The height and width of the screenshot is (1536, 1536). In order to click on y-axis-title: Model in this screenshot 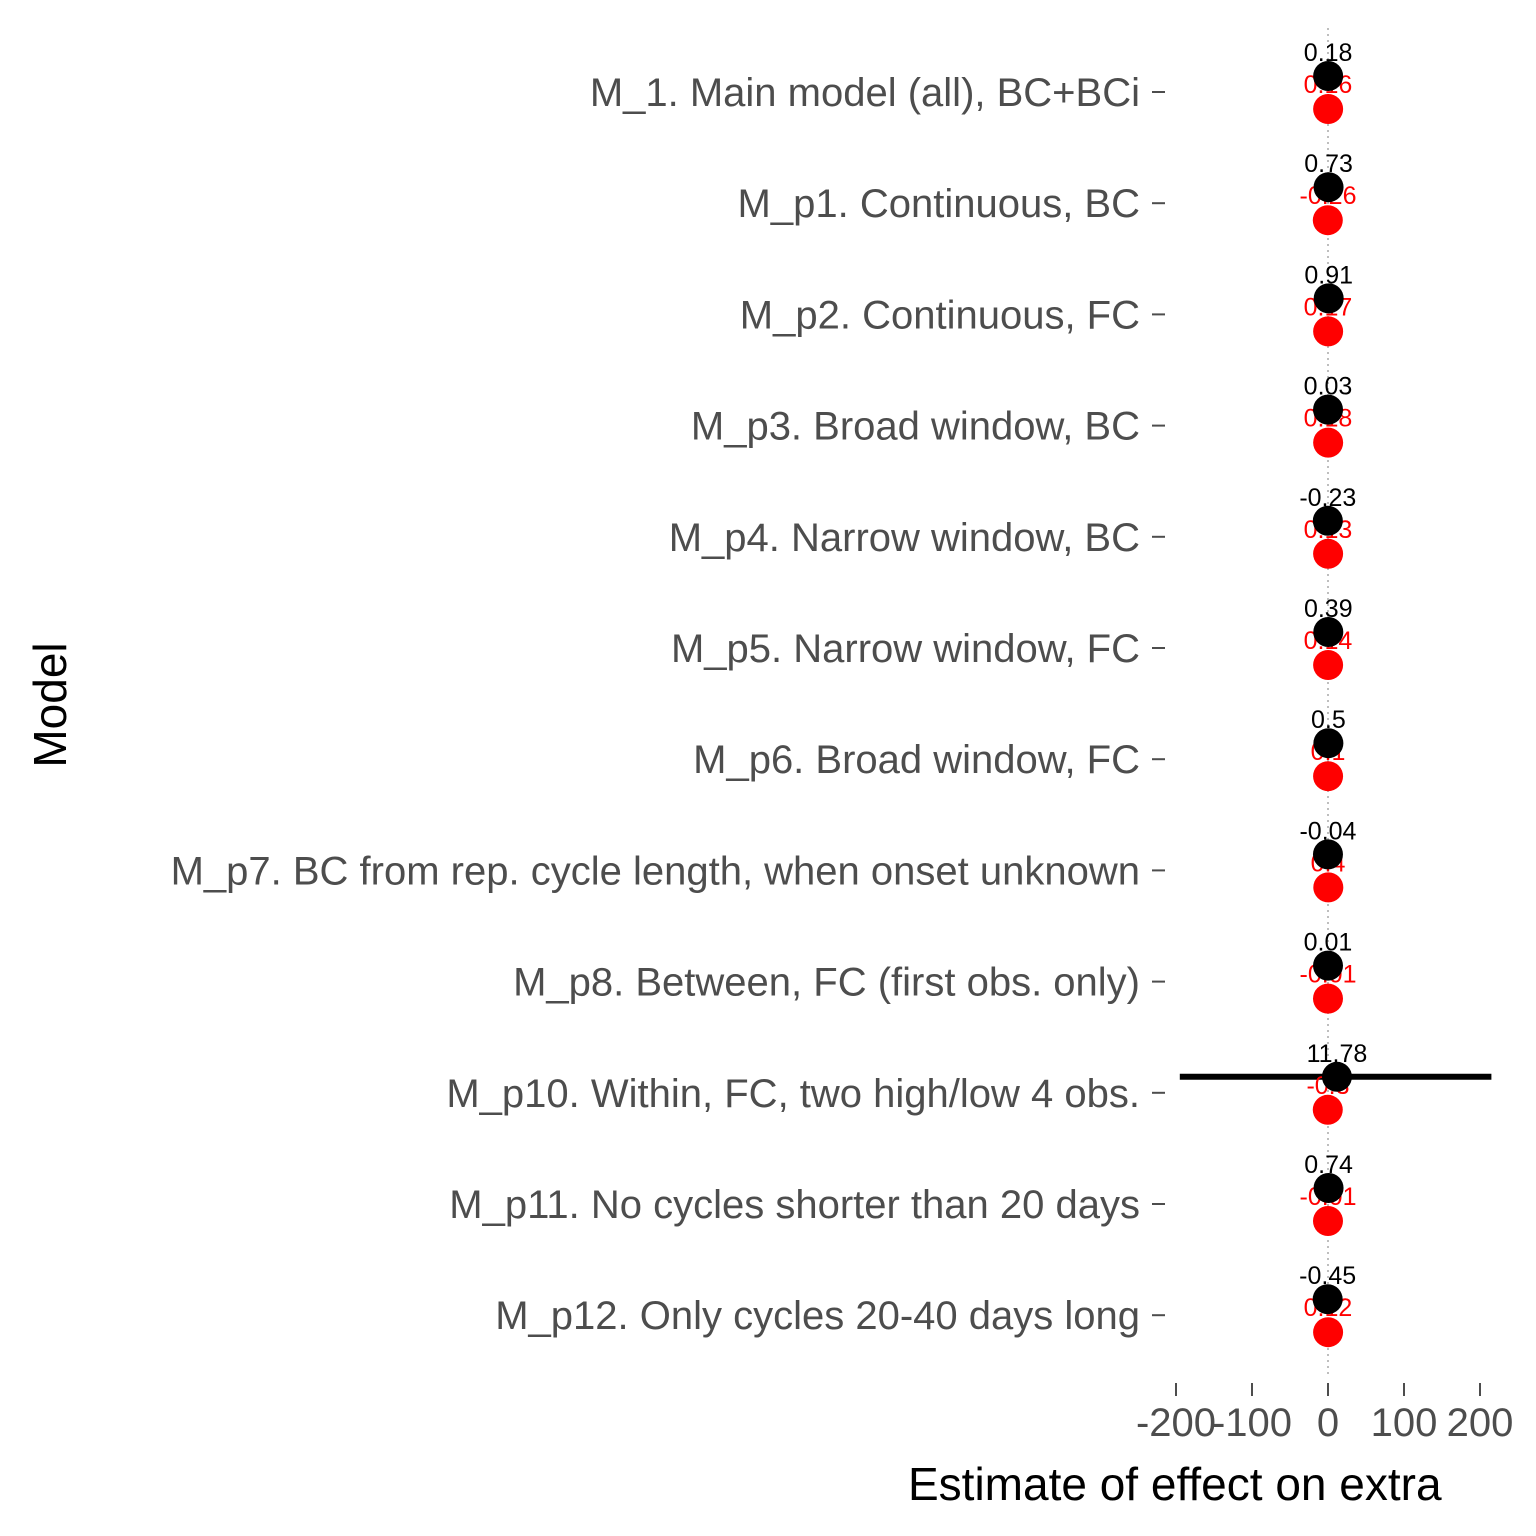, I will do `click(50, 704)`.